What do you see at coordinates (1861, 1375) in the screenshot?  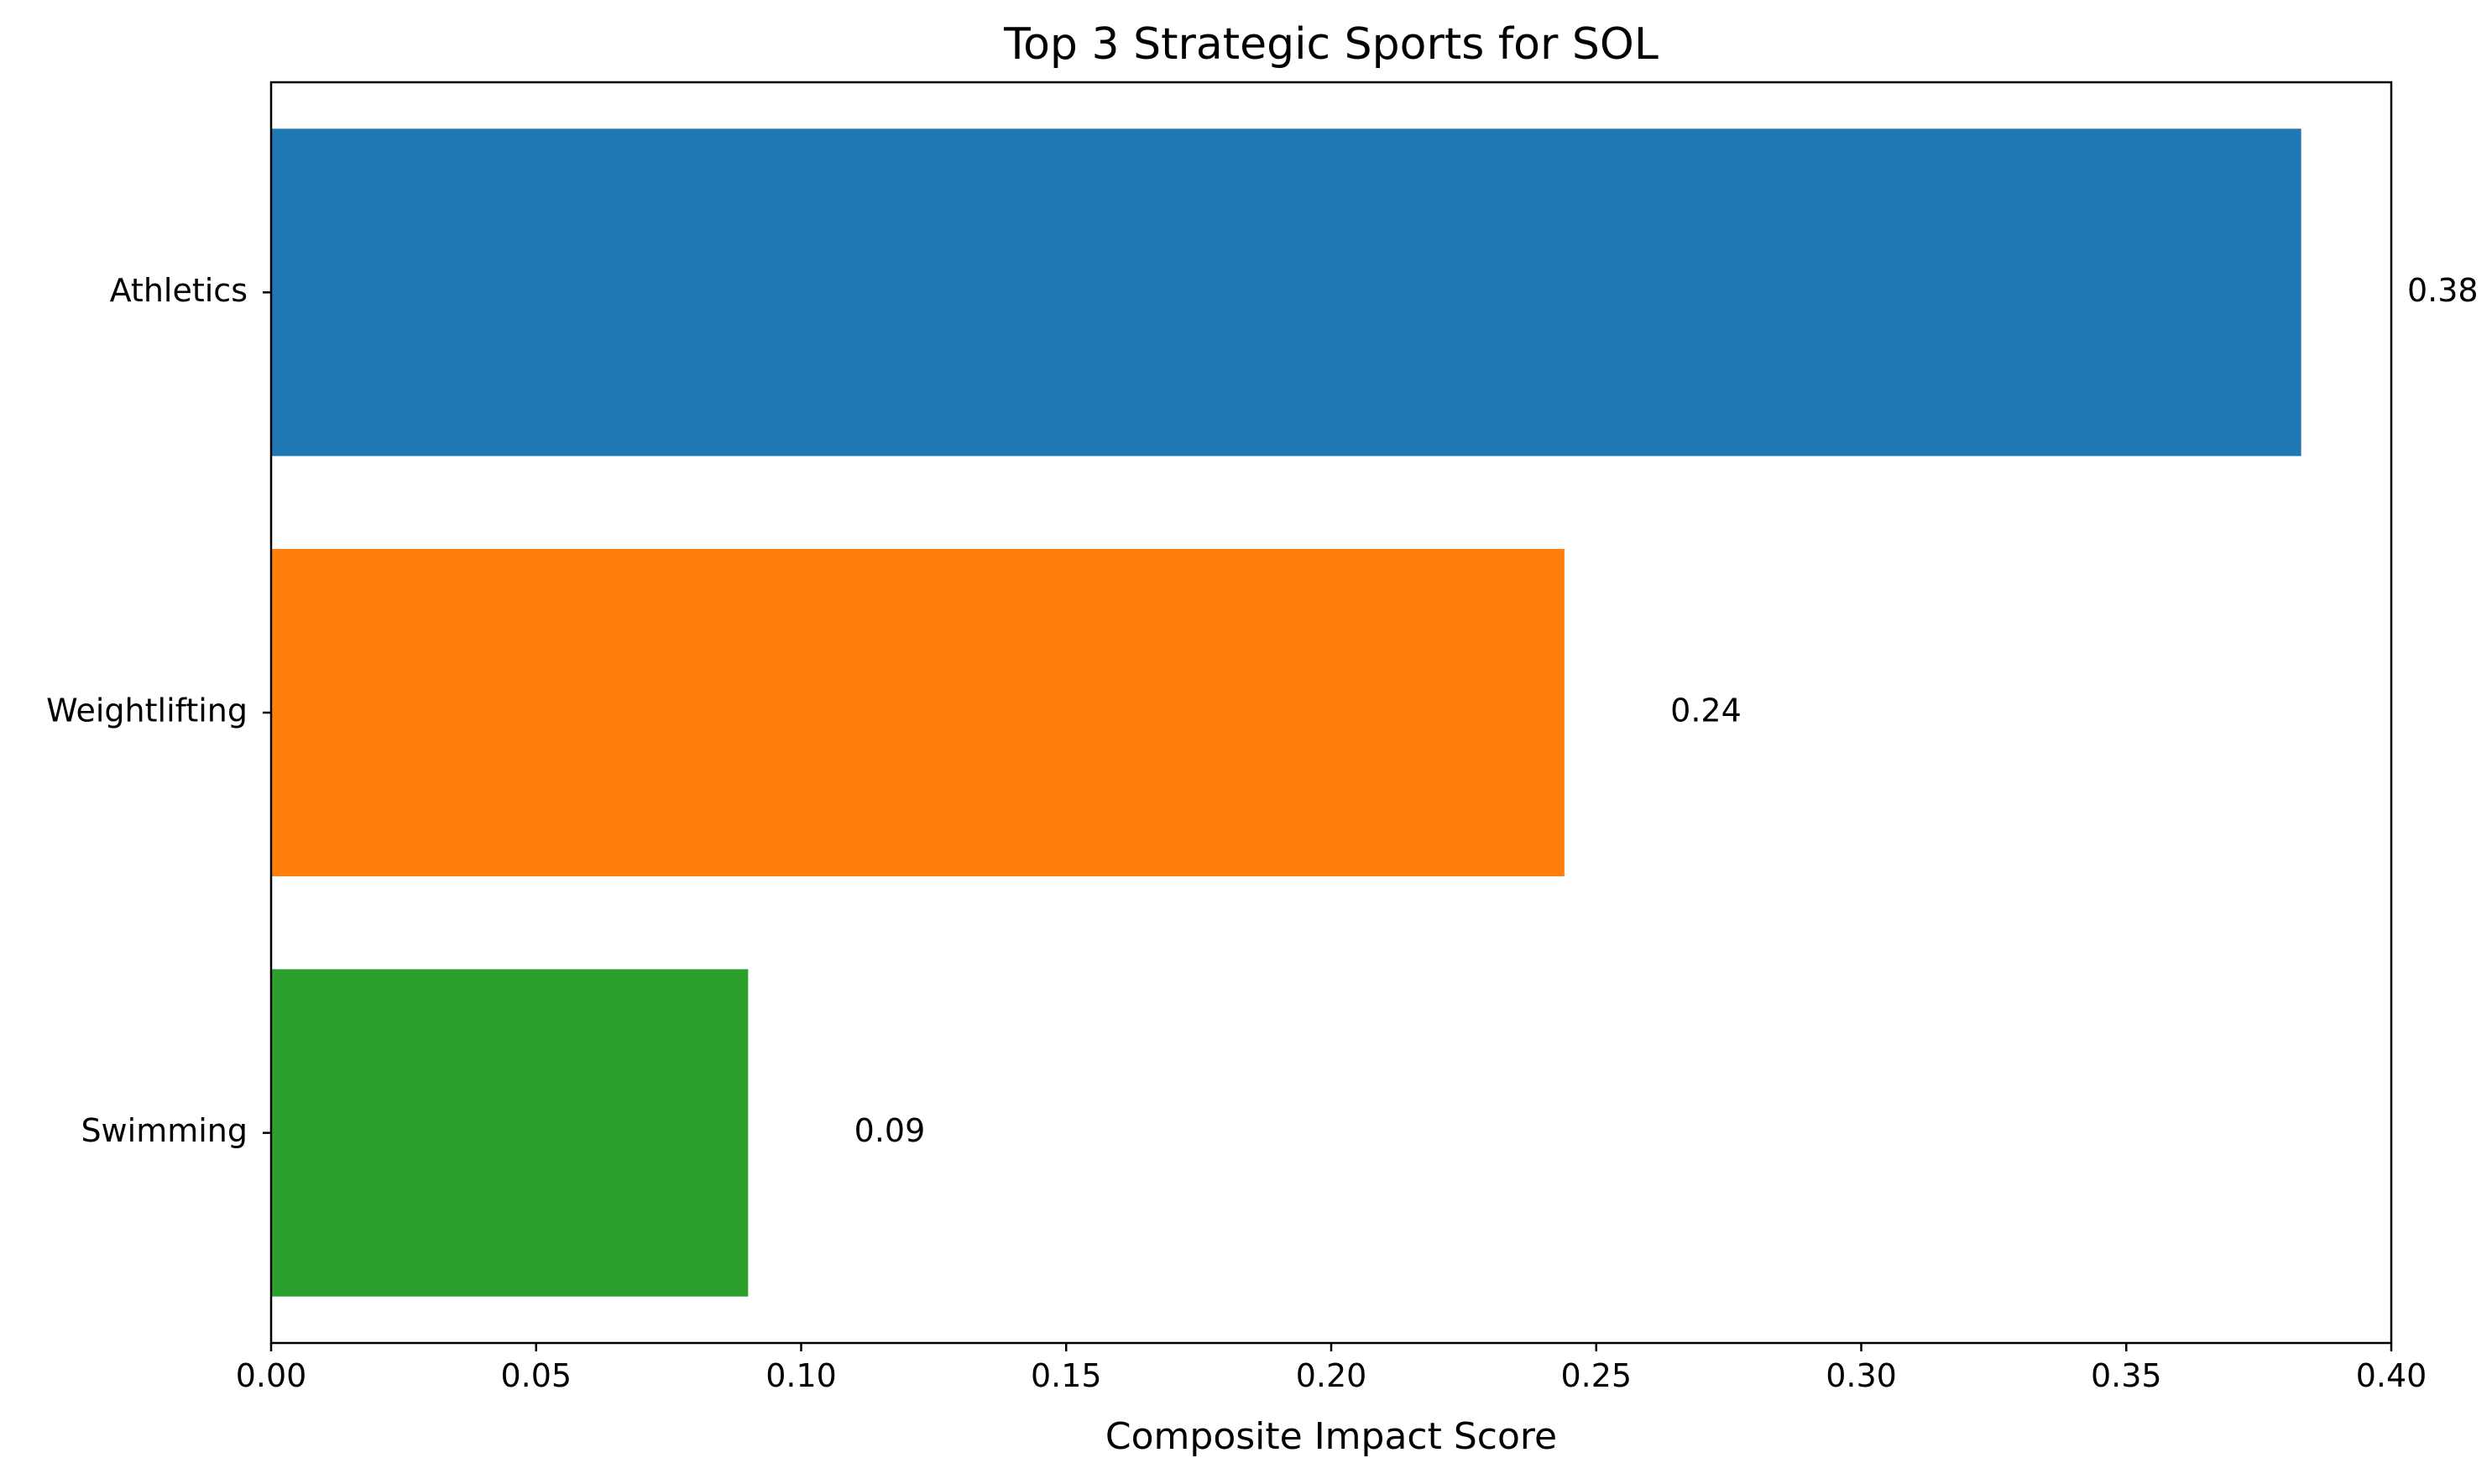 I see `x-tick-label: 0.30` at bounding box center [1861, 1375].